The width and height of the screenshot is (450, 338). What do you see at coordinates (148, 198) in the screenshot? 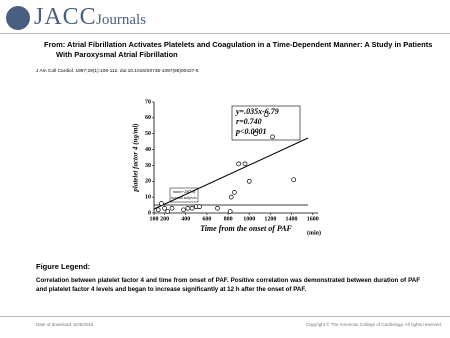
I see `y-tick-label: 10` at bounding box center [148, 198].